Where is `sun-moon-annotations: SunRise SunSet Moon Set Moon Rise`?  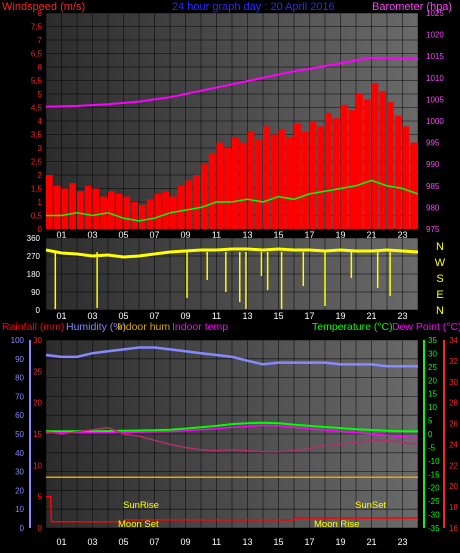
sun-moon-annotations: SunRise SunSet Moon Set Moon Rise is located at coordinates (252, 515).